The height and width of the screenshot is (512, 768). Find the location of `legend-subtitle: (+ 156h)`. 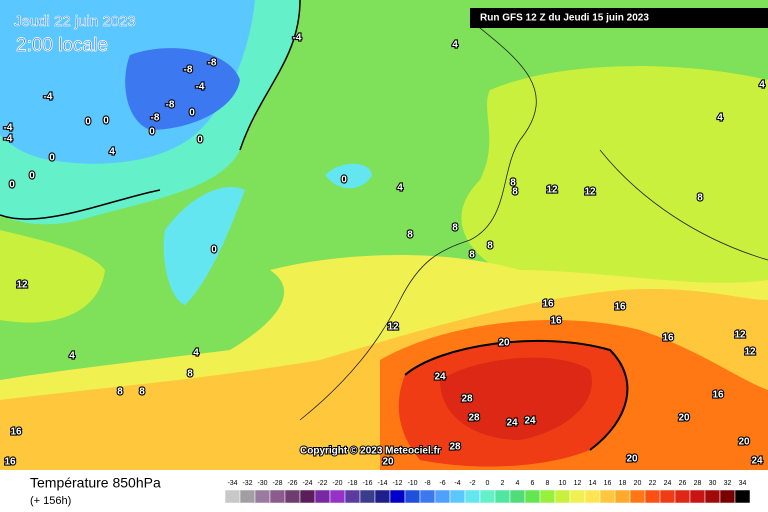

legend-subtitle: (+ 156h) is located at coordinates (50, 501).